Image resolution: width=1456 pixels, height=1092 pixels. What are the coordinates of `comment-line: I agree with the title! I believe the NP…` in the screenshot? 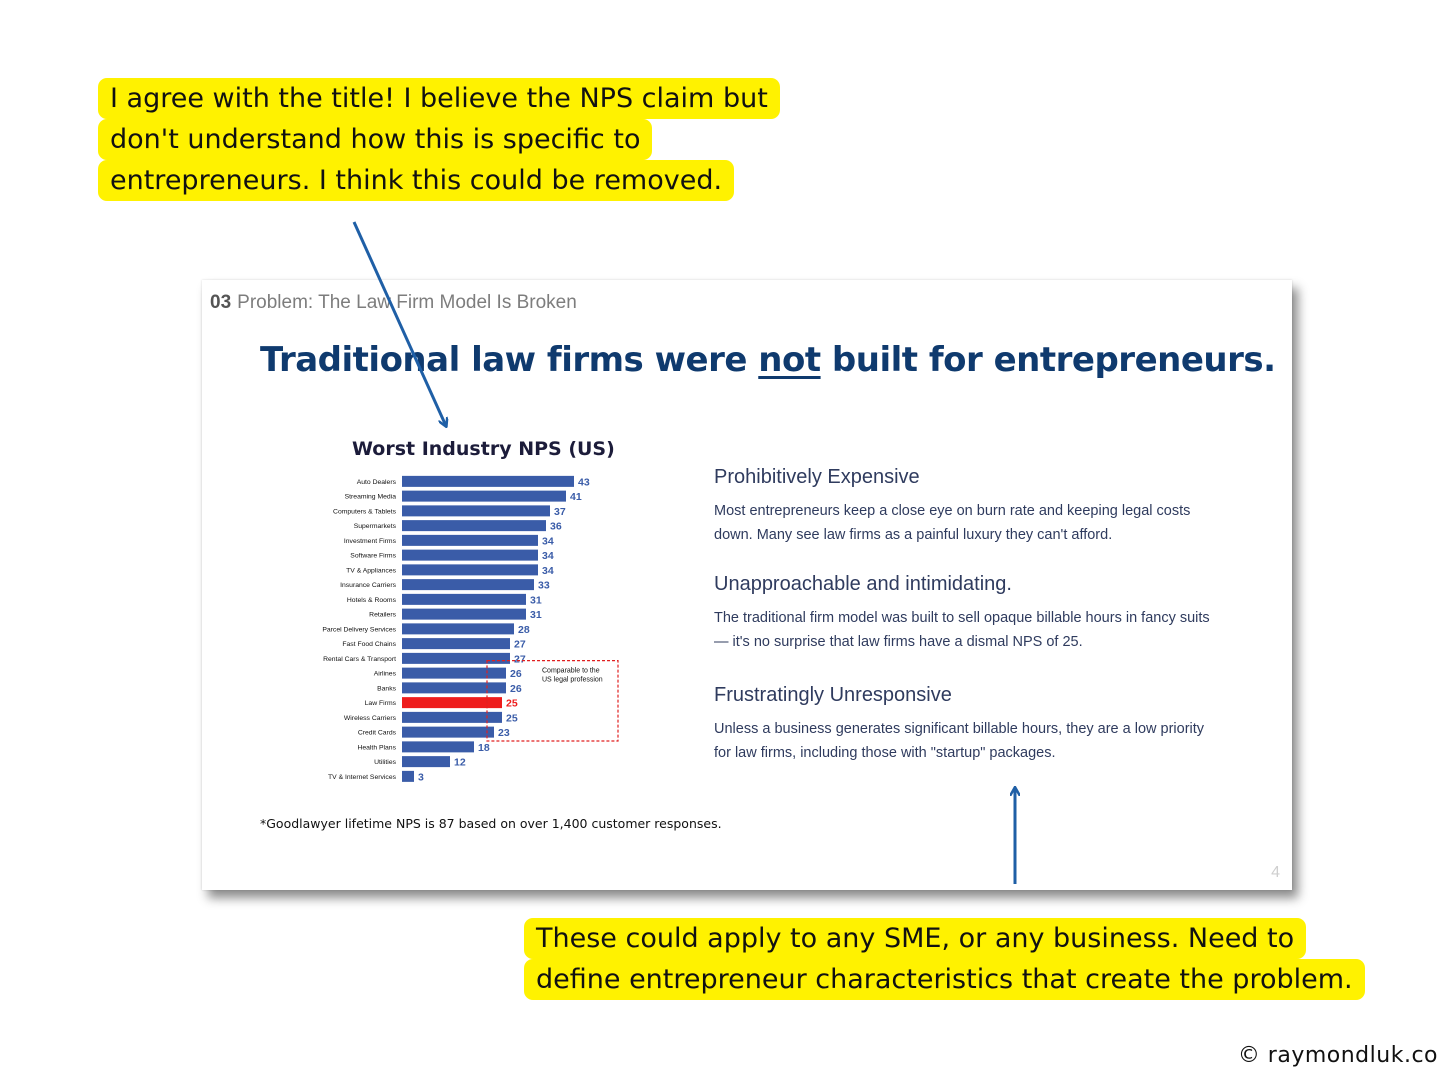 It's located at (439, 98).